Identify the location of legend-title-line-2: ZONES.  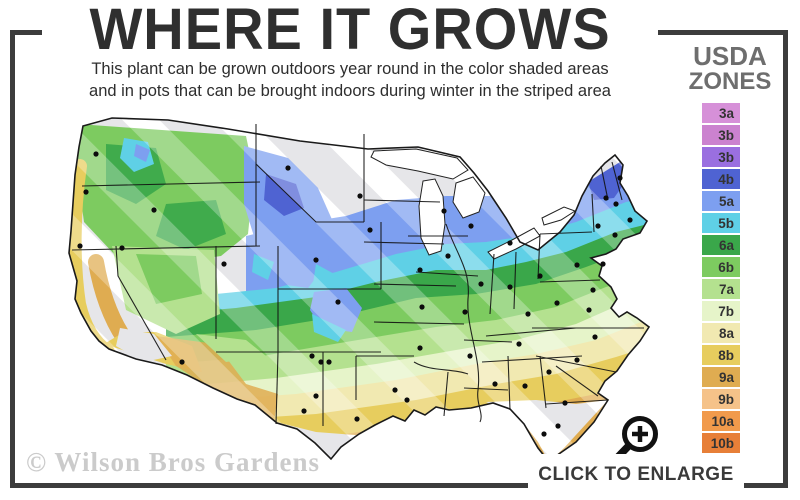
(730, 81).